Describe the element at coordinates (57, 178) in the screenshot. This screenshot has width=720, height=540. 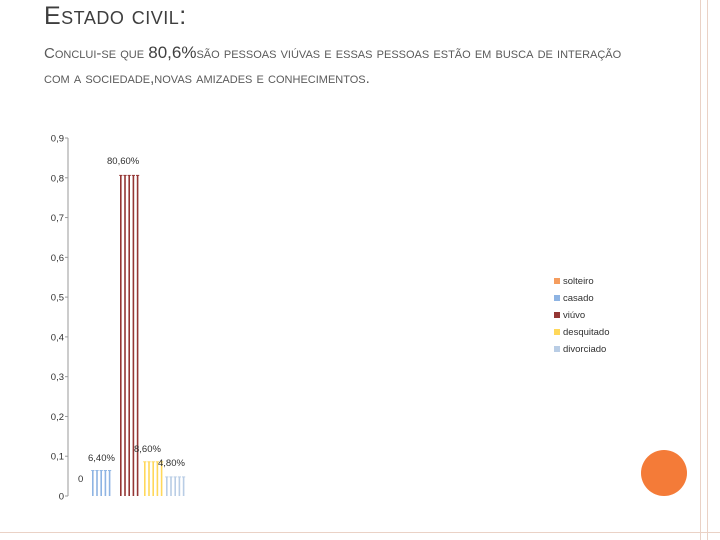
I see `y-tick-label: 0,8` at that location.